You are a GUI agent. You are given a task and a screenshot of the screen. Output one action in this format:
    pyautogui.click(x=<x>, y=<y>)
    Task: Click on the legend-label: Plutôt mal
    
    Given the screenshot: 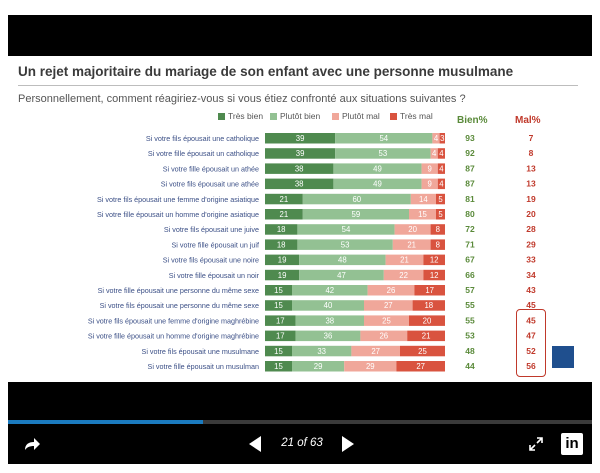 What is the action you would take?
    pyautogui.click(x=361, y=116)
    